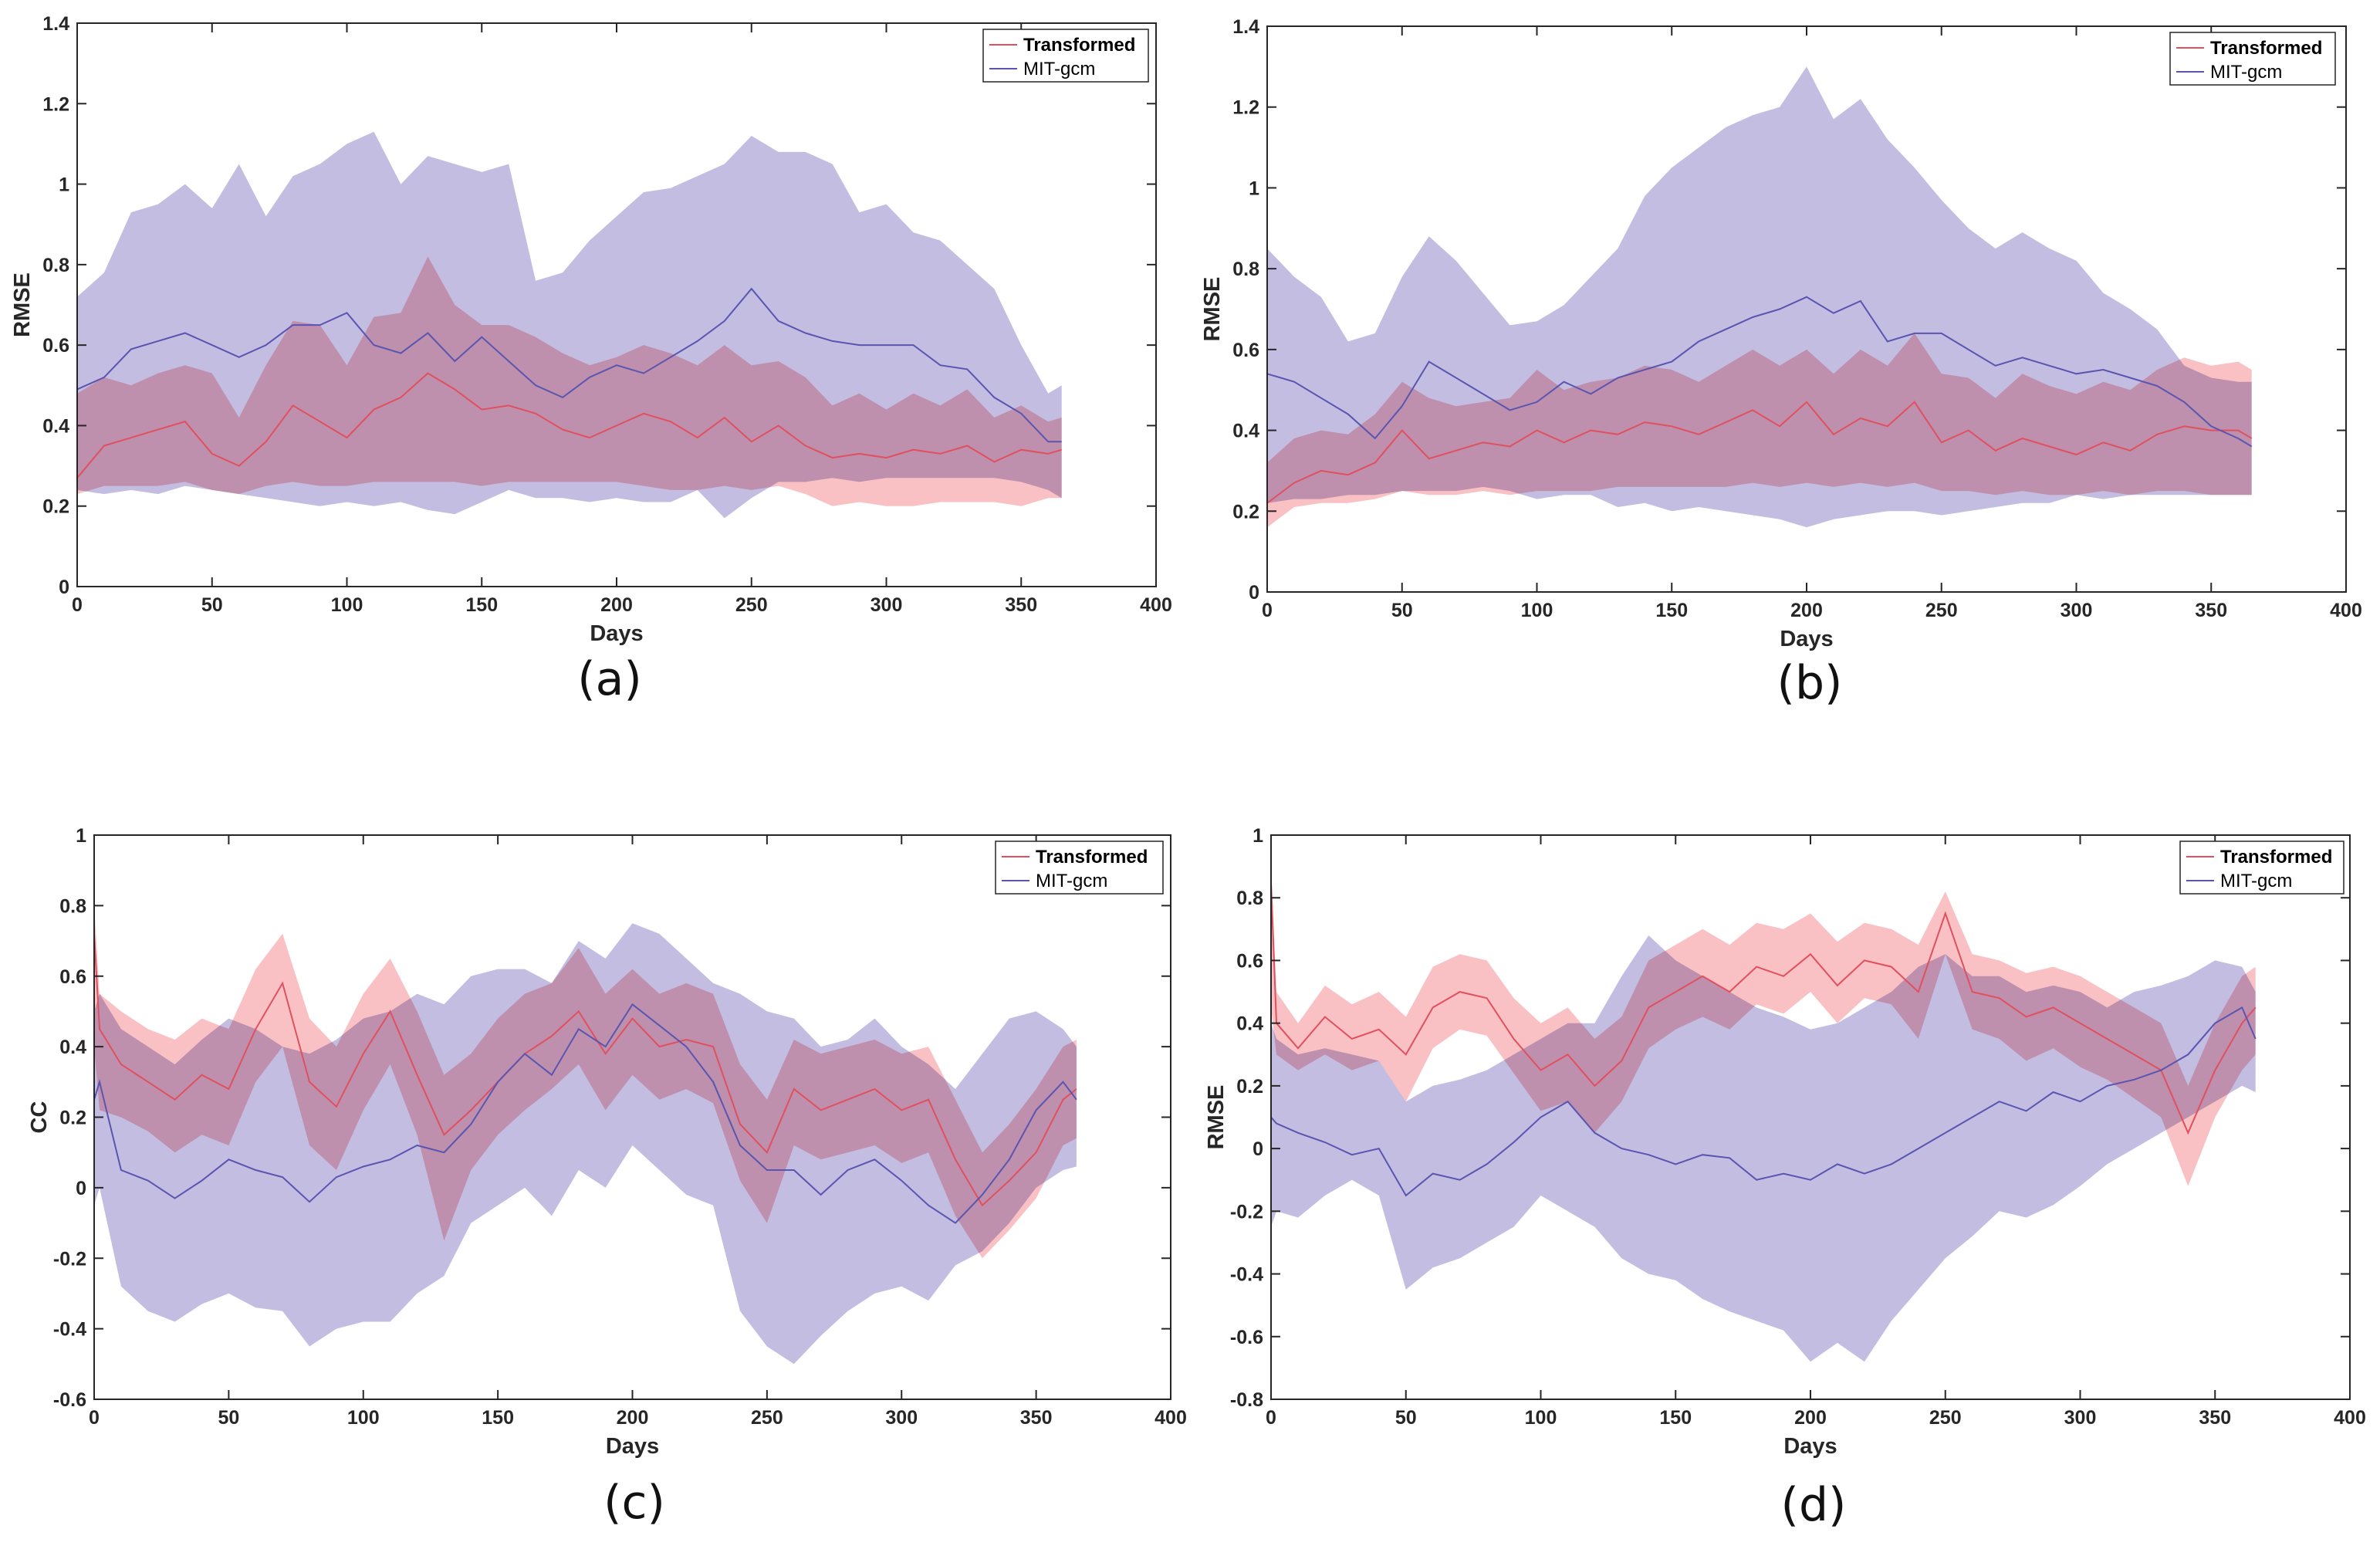 The image size is (2380, 1566). What do you see at coordinates (570, 425) in the screenshot?
I see `transformed-mean-line` at bounding box center [570, 425].